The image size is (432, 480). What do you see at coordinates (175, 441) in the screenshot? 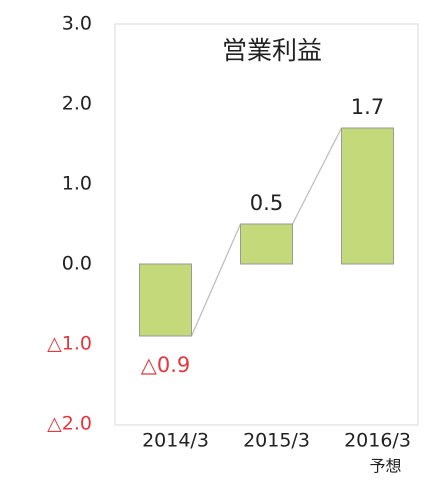
I see `x-tick-label: 2014/3` at bounding box center [175, 441].